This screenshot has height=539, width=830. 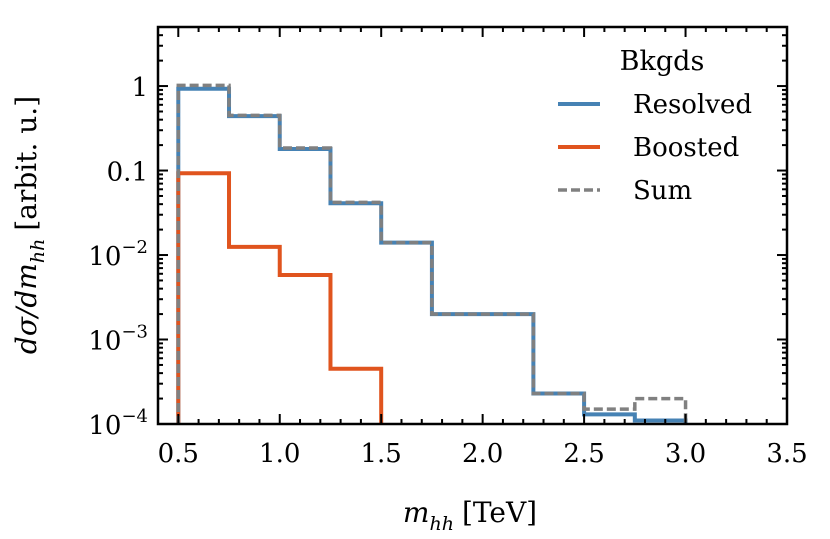 I want to click on legend-title: Bkgds, so click(x=662, y=61).